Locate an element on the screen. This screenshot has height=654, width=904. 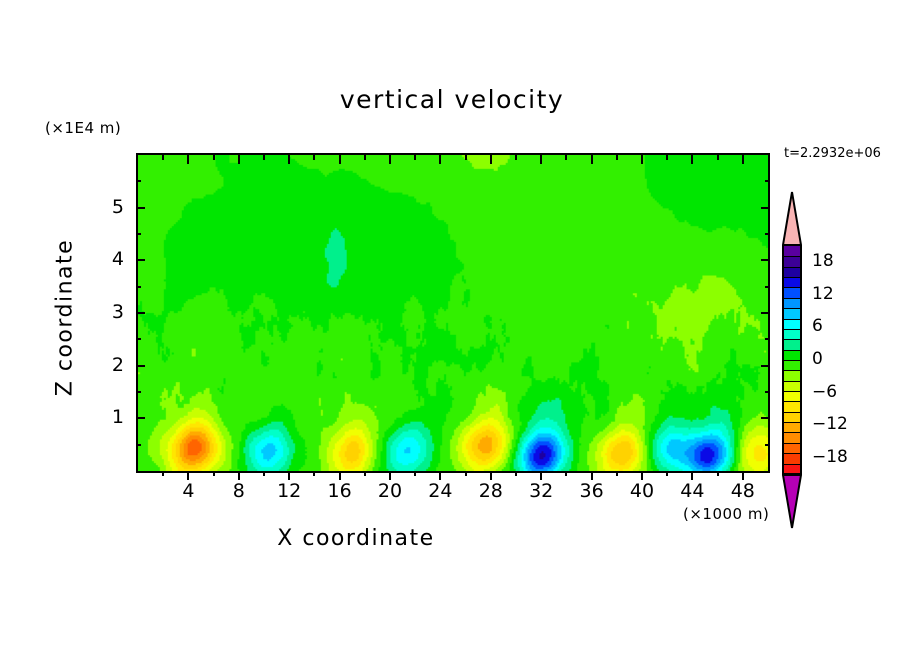
x-tick-label: 24 is located at coordinates (440, 491).